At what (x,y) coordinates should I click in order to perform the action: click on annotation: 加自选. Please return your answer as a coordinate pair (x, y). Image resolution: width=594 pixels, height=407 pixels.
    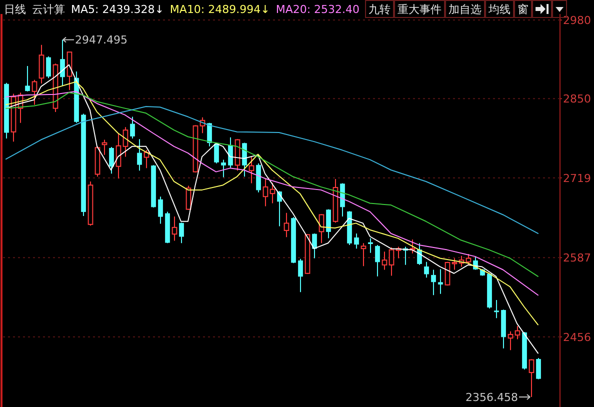
    Looking at the image, I should click on (465, 9).